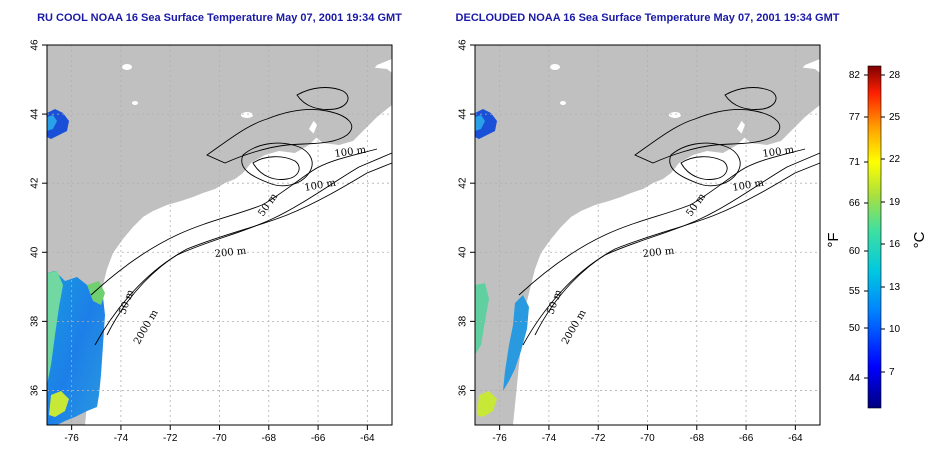 Image resolution: width=950 pixels, height=475 pixels. Describe the element at coordinates (895, 159) in the screenshot. I see `celsius-tick-label: 22` at that location.